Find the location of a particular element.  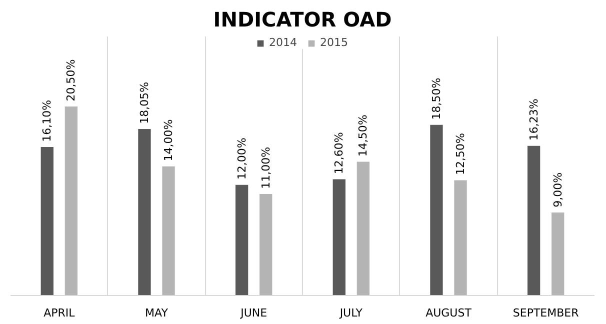

data-label: 12,60% is located at coordinates (339, 153).